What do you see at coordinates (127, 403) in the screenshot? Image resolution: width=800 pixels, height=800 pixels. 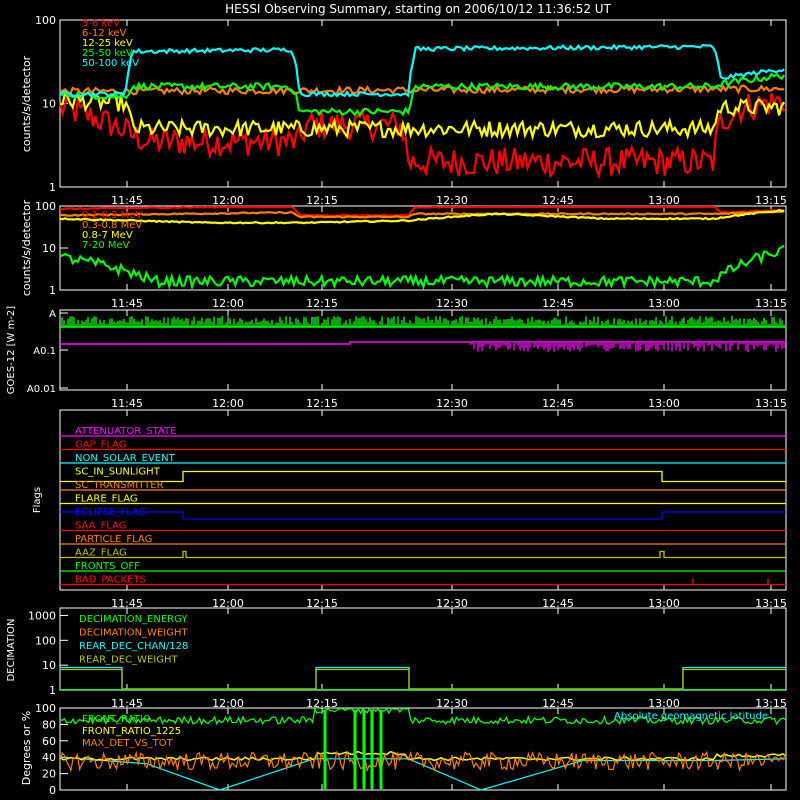 I see `x-tick-label-goes-0: 11:45` at bounding box center [127, 403].